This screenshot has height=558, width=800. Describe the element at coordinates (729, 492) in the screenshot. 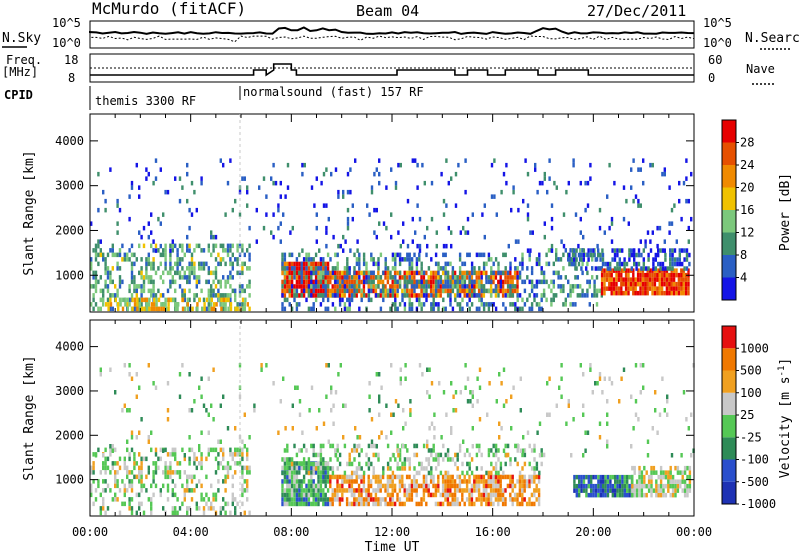

I see `colorbar-swatch` at that location.